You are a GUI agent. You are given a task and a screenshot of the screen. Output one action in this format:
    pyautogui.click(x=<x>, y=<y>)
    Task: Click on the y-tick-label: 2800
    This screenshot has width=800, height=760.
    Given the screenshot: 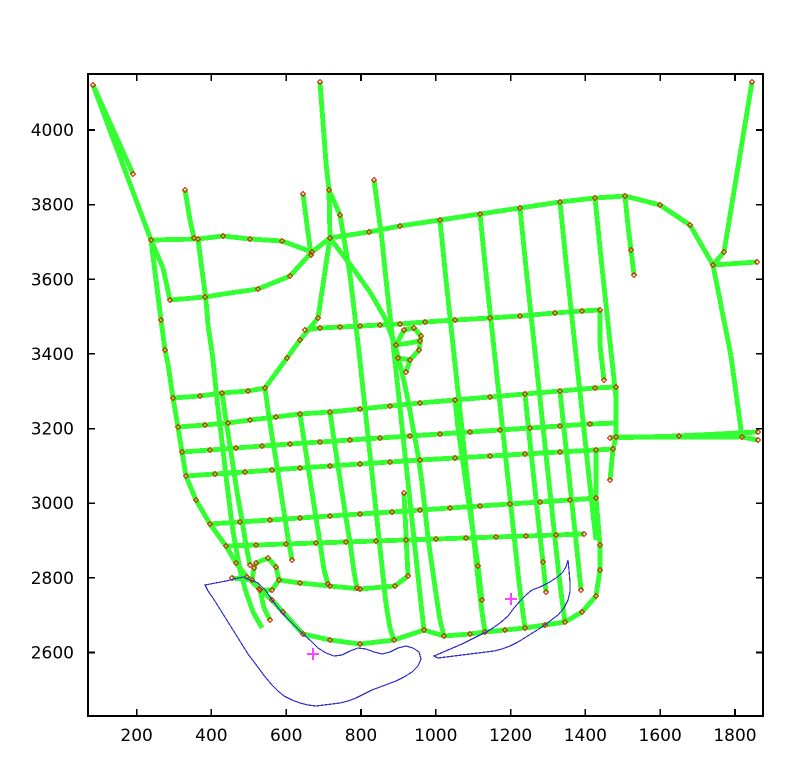 What is the action you would take?
    pyautogui.click(x=52, y=579)
    